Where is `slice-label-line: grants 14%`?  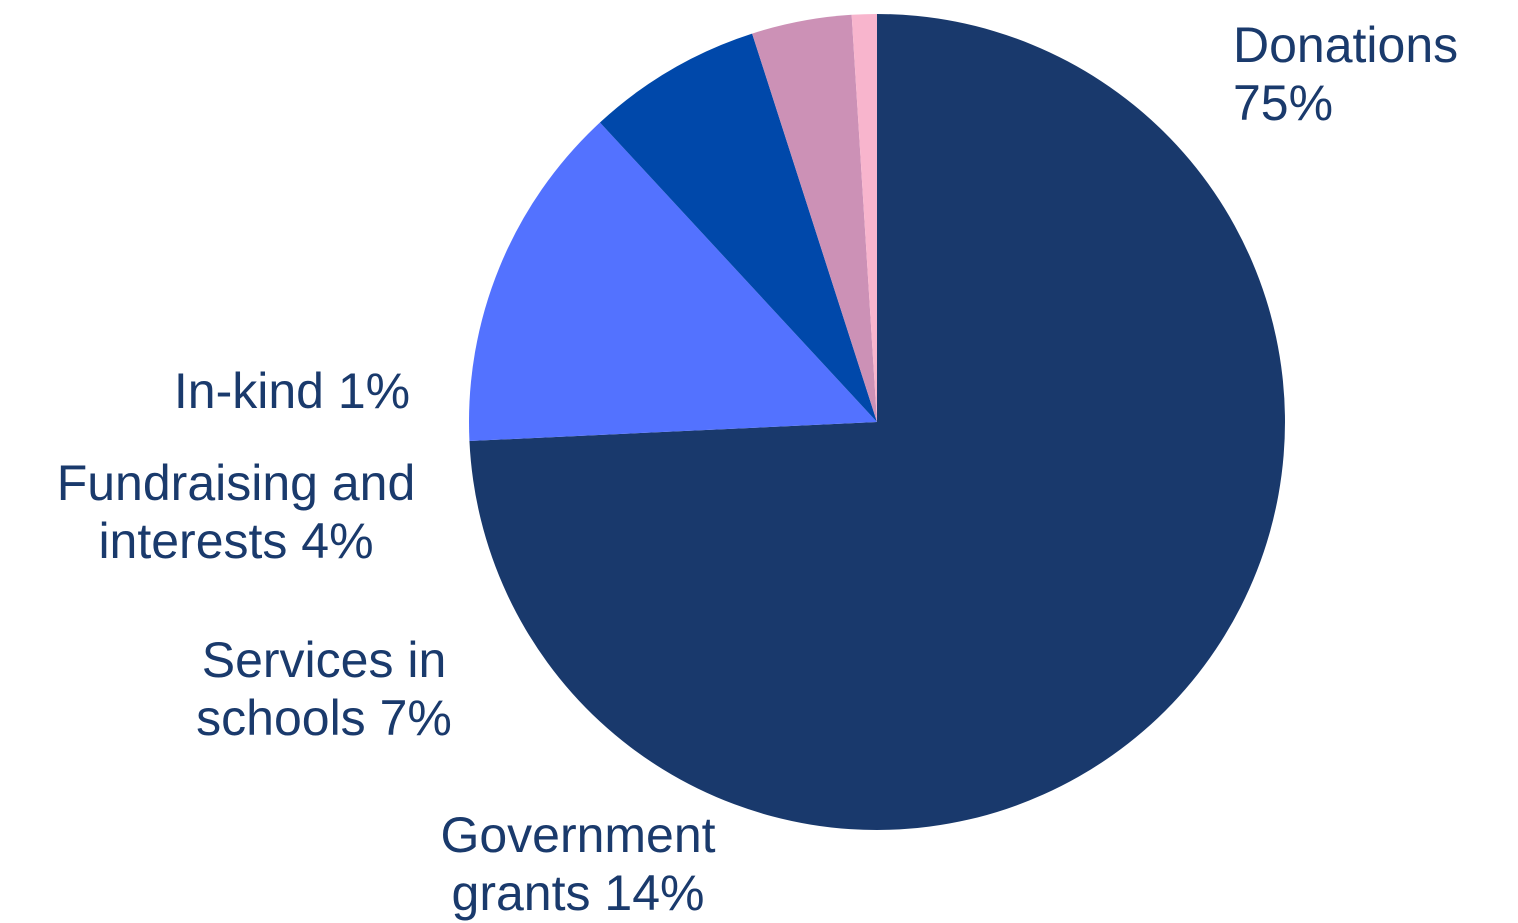
slice-label-line: grants 14% is located at coordinates (578, 893).